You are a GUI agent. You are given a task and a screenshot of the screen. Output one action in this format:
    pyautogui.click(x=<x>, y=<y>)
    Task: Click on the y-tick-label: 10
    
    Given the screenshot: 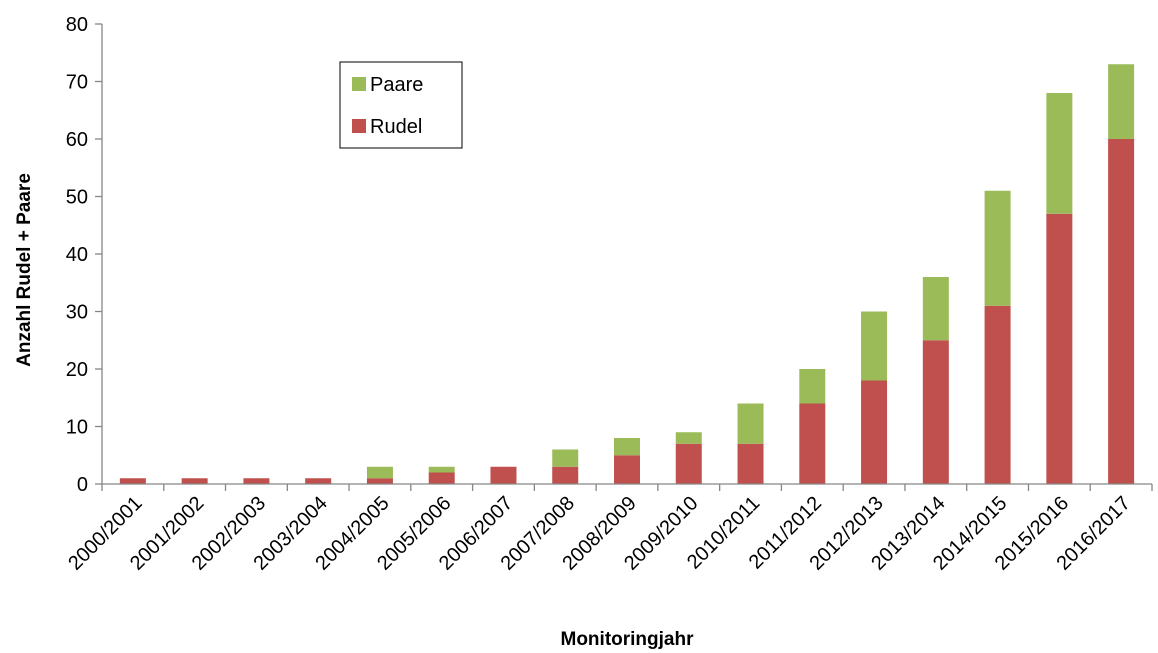 What is the action you would take?
    pyautogui.click(x=77, y=428)
    